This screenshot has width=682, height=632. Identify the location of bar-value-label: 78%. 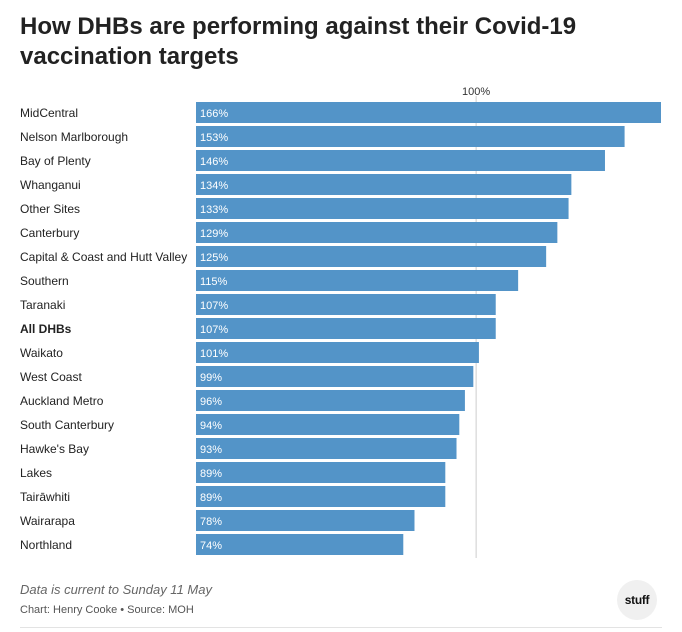
(211, 522).